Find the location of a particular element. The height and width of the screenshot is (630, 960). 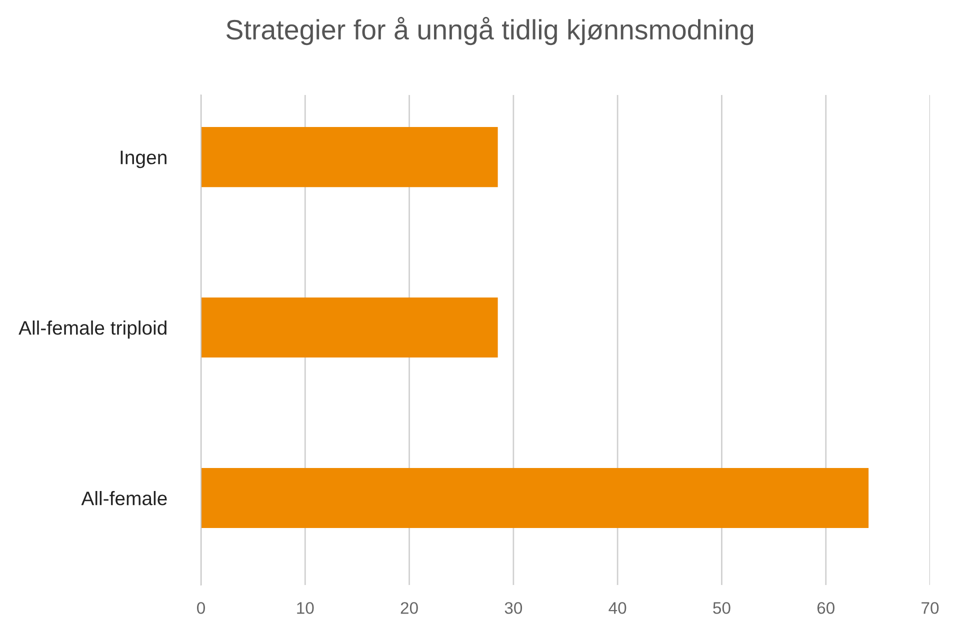

x-tick-label: 70 is located at coordinates (930, 608).